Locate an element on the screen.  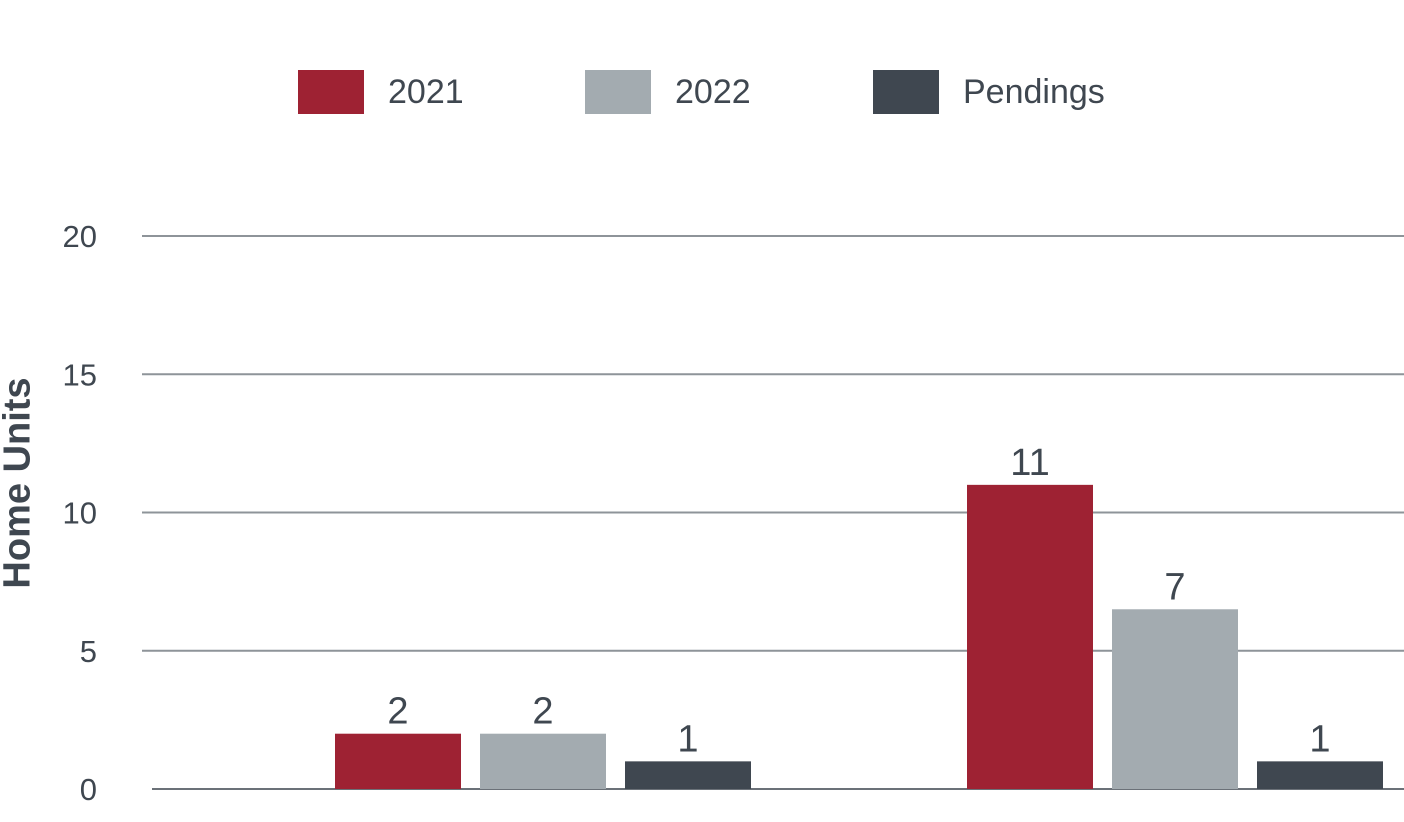
legend: 2021 2022 Pendings is located at coordinates (702, 92).